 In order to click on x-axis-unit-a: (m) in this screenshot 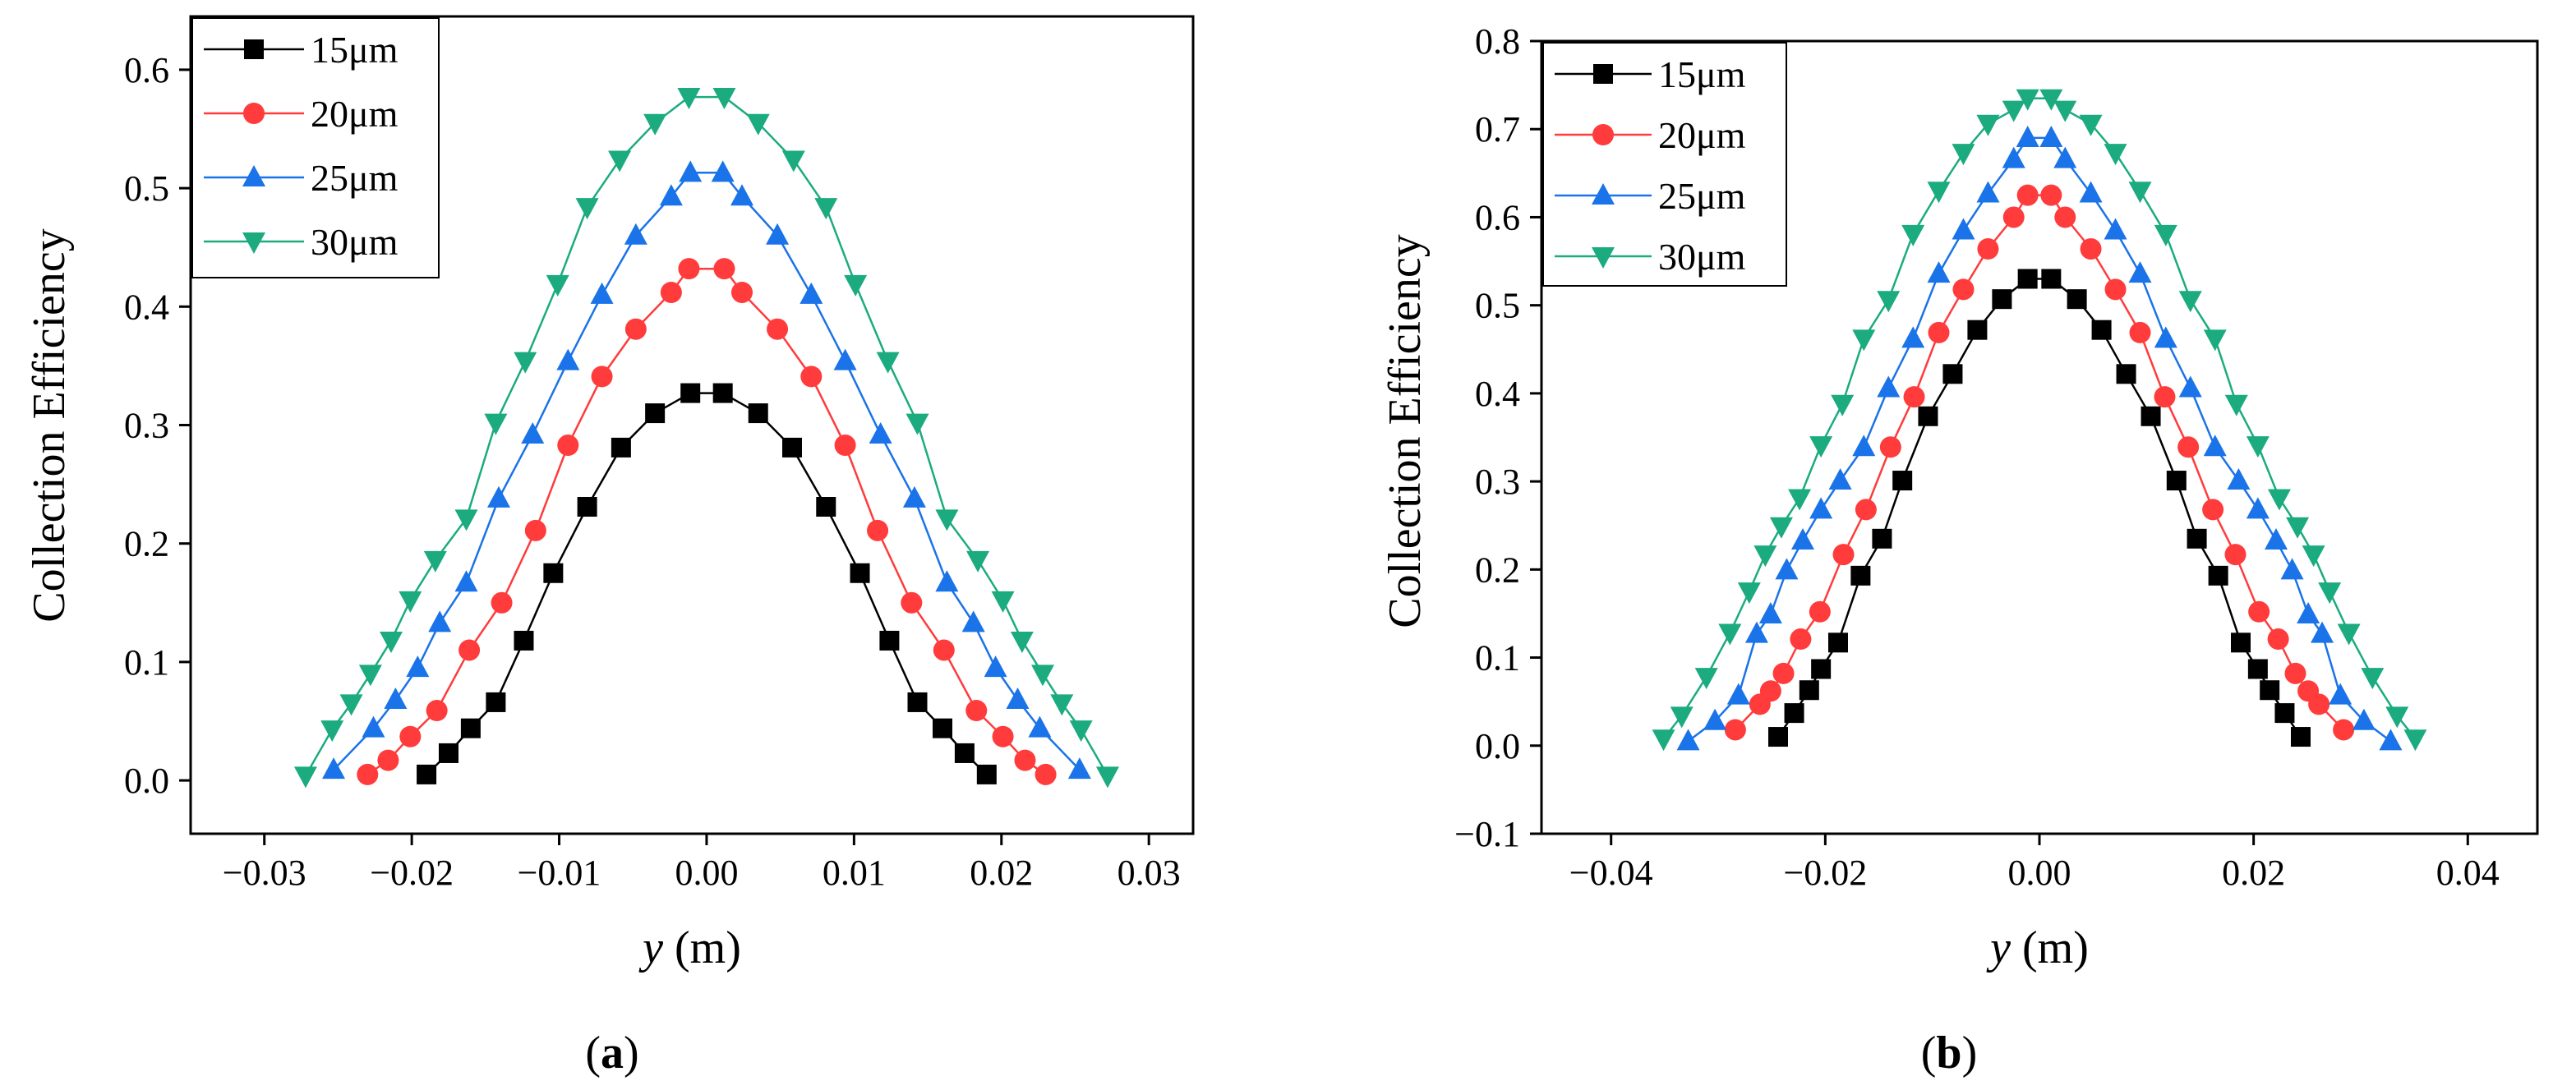, I will do `click(702, 947)`.